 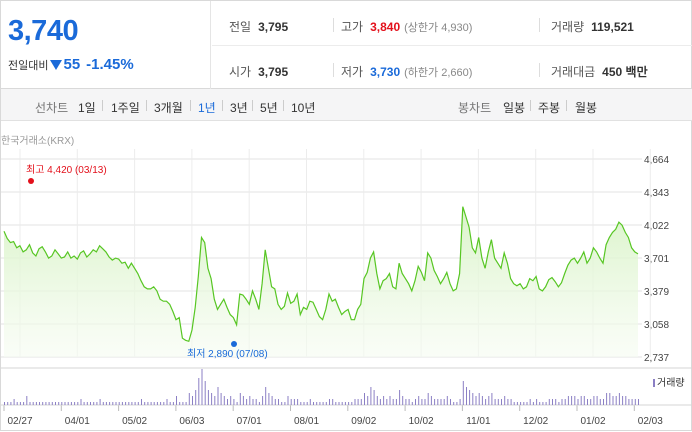 I want to click on open-label: 시가, so click(x=240, y=72).